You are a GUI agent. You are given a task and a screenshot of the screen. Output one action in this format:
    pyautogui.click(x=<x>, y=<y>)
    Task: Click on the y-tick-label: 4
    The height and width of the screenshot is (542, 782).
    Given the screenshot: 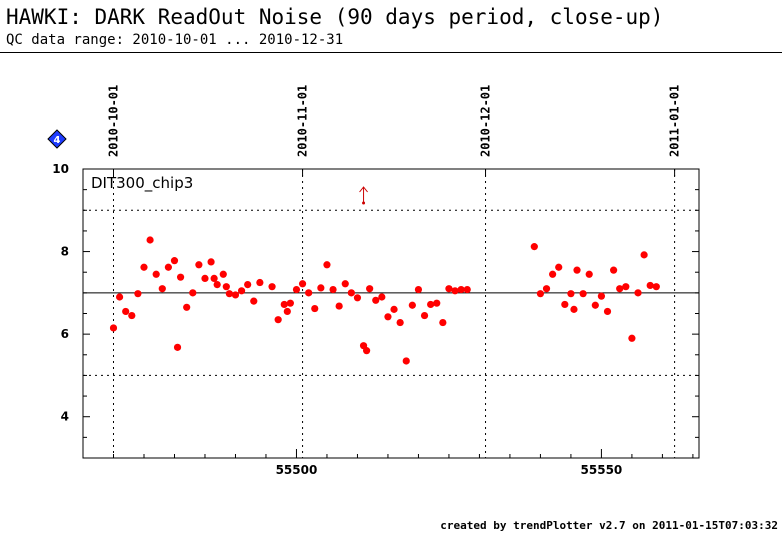 What is the action you would take?
    pyautogui.click(x=65, y=417)
    